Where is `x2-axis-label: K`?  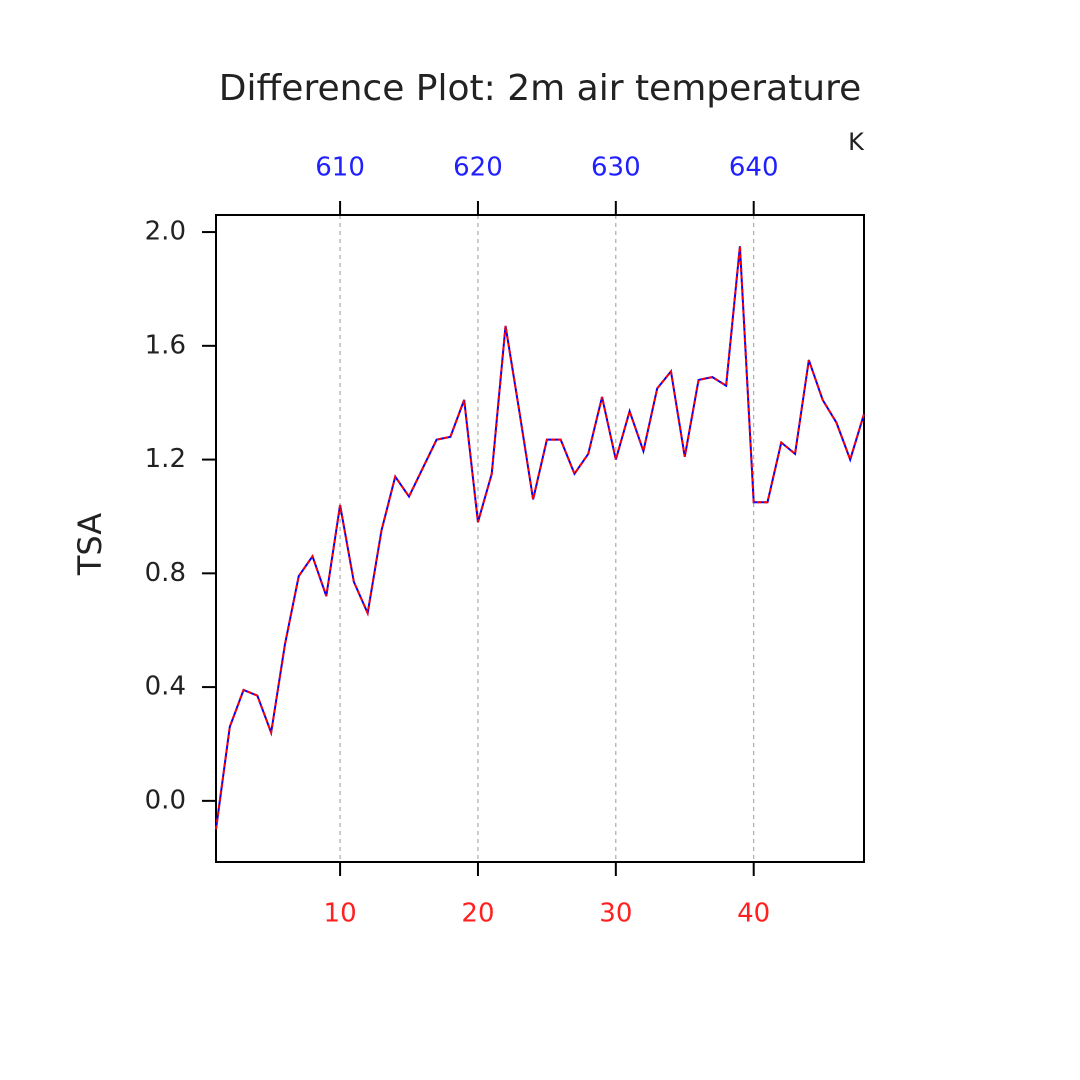 x2-axis-label: K is located at coordinates (856, 142).